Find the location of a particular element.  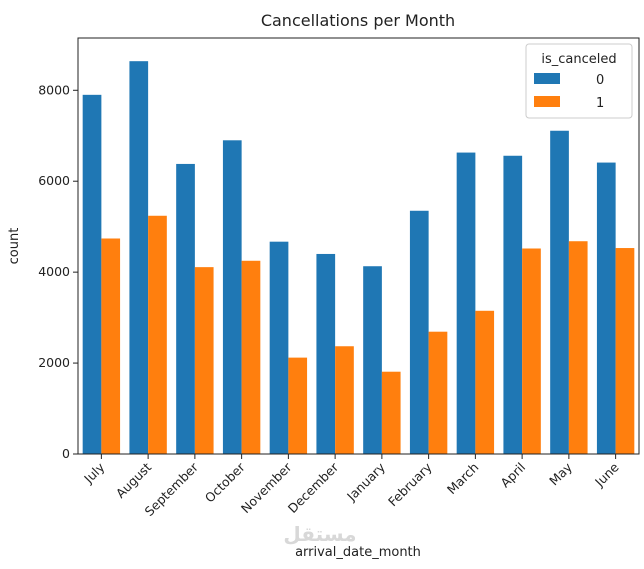

x-tick-label-june: June is located at coordinates (606, 474).